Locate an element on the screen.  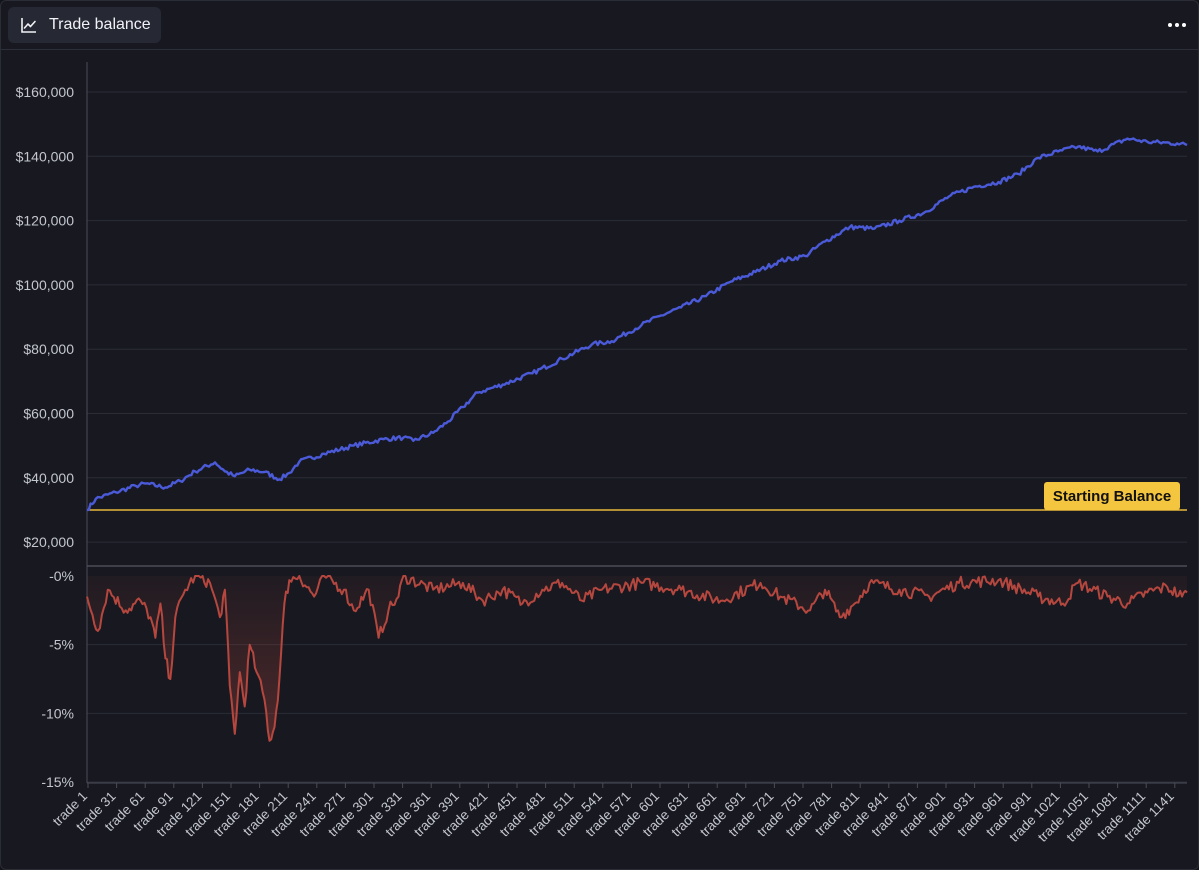
more-options-button is located at coordinates (1177, 25).